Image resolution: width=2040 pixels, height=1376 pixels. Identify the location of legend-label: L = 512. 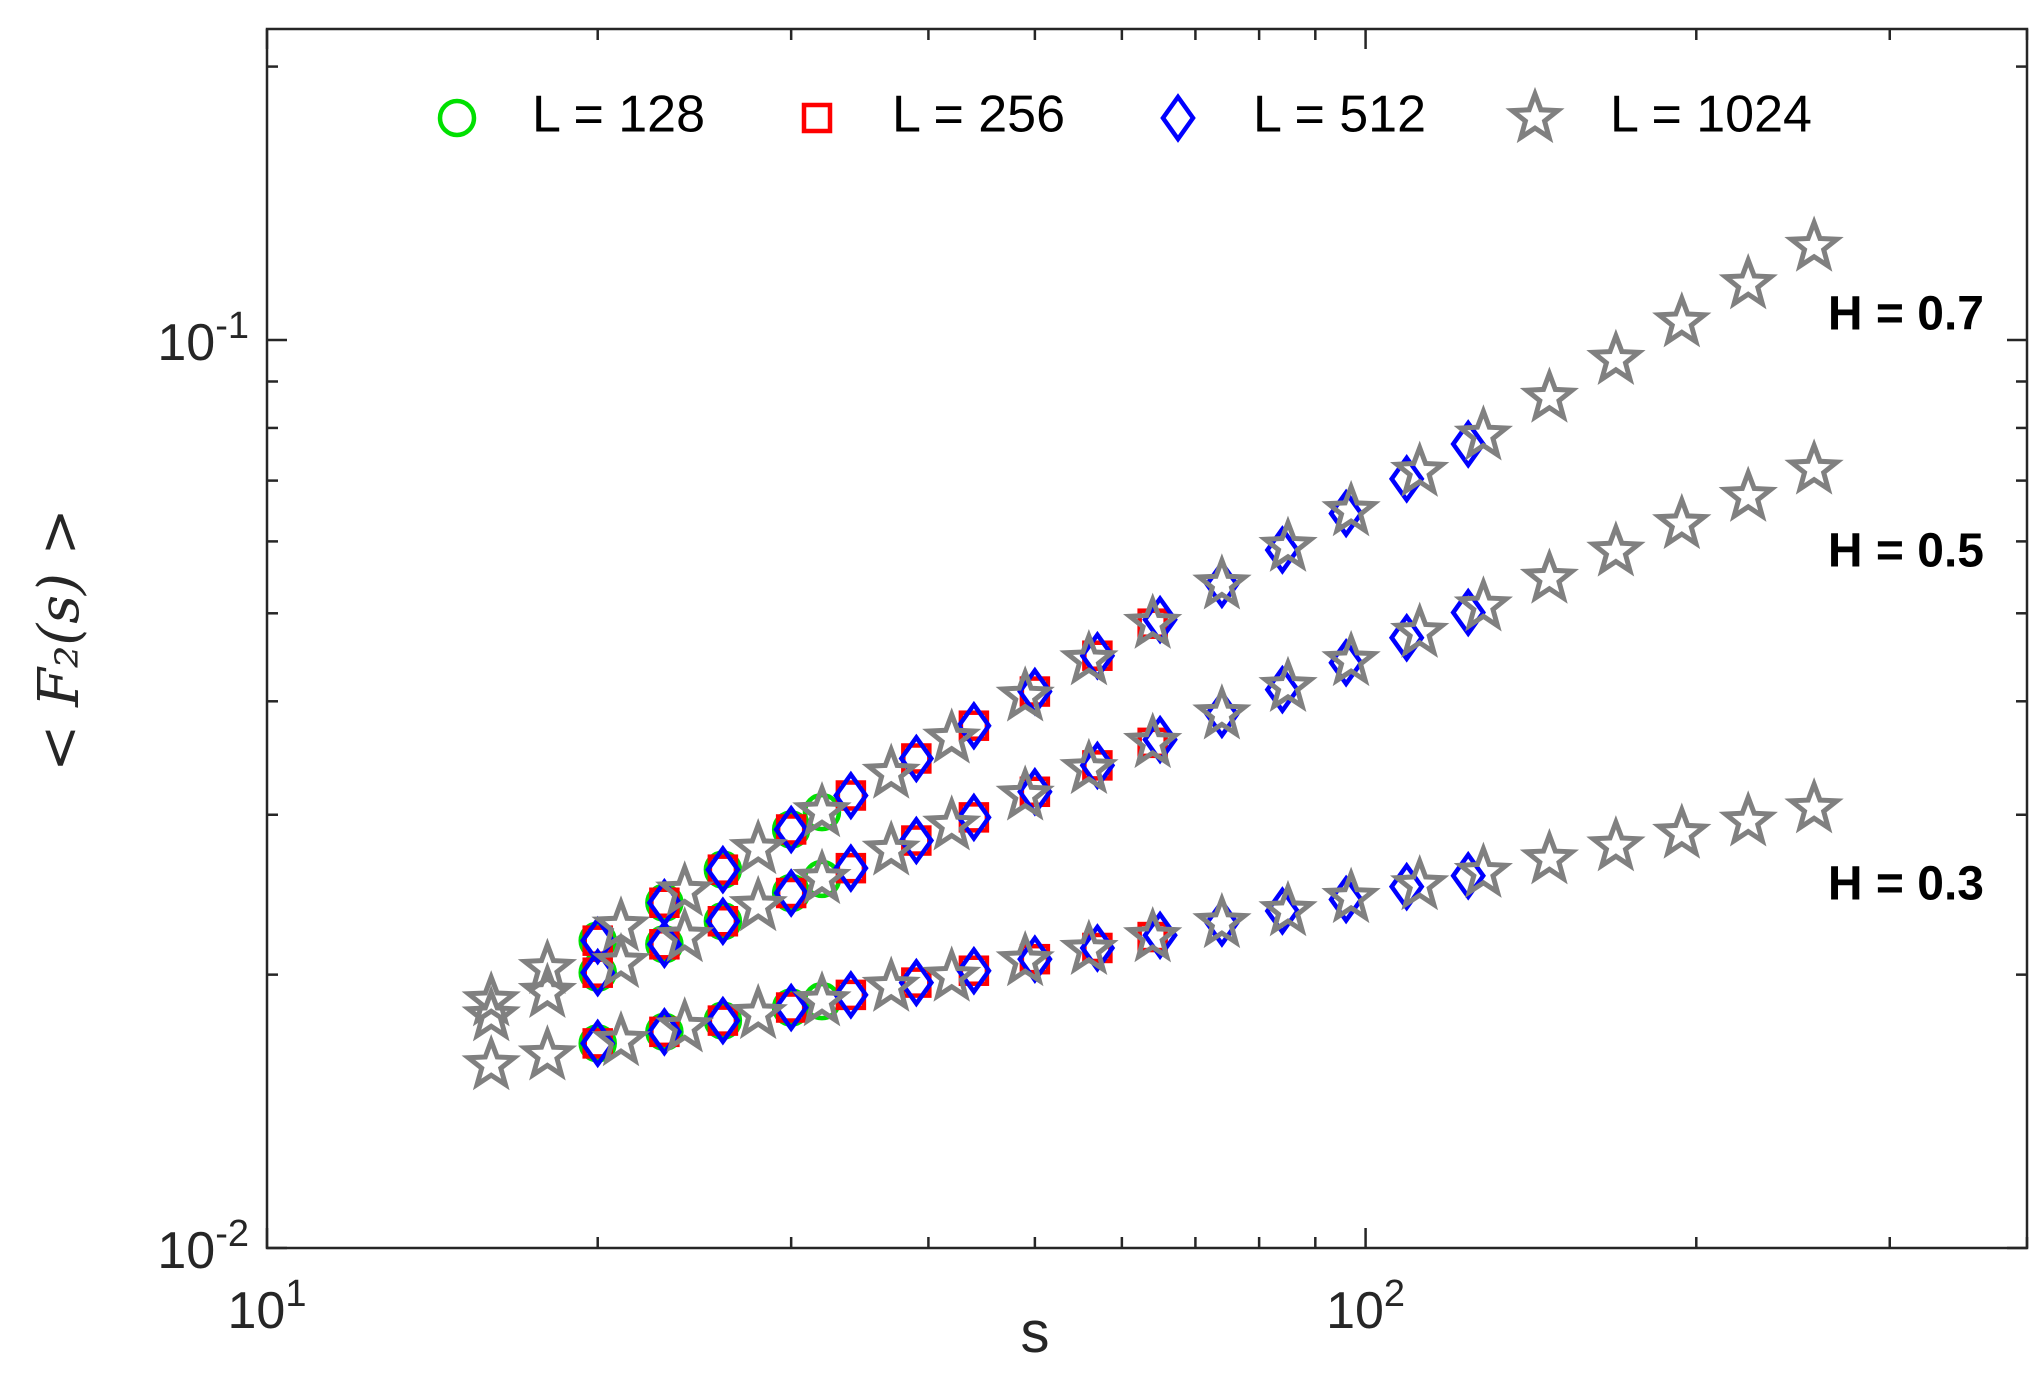
(1339, 115).